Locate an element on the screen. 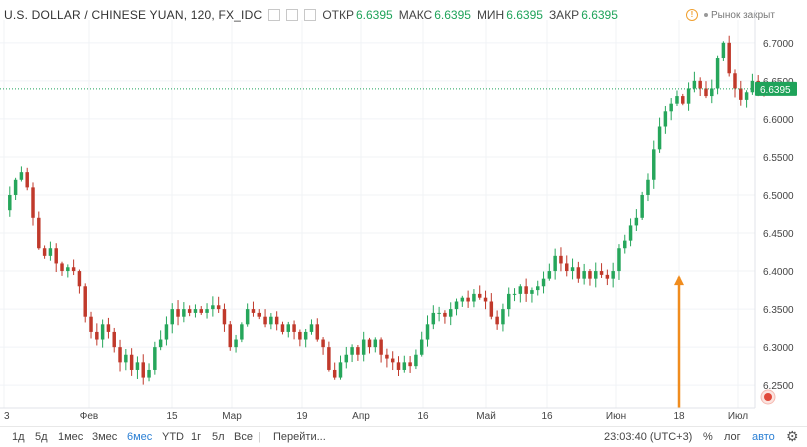  y-tick-label: 6.5500 is located at coordinates (778, 158).